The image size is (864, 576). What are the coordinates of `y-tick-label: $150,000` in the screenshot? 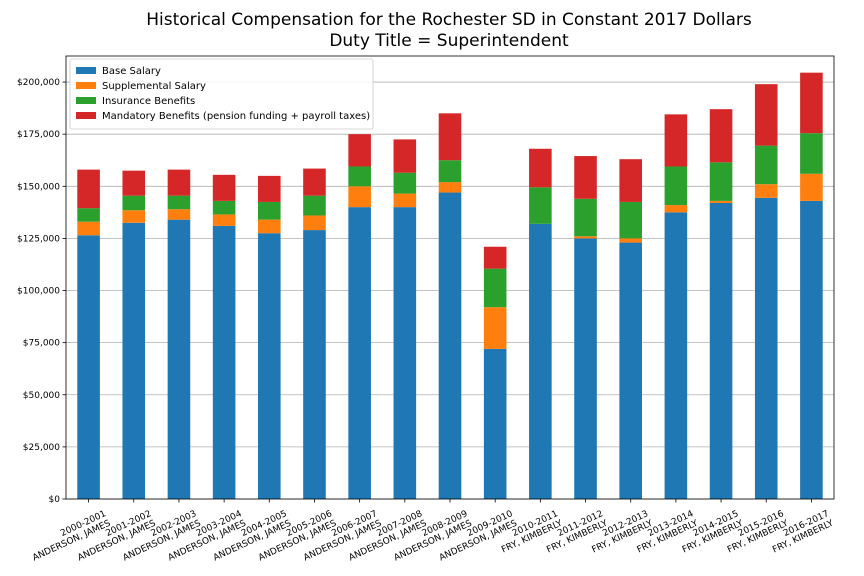 It's located at (38, 187).